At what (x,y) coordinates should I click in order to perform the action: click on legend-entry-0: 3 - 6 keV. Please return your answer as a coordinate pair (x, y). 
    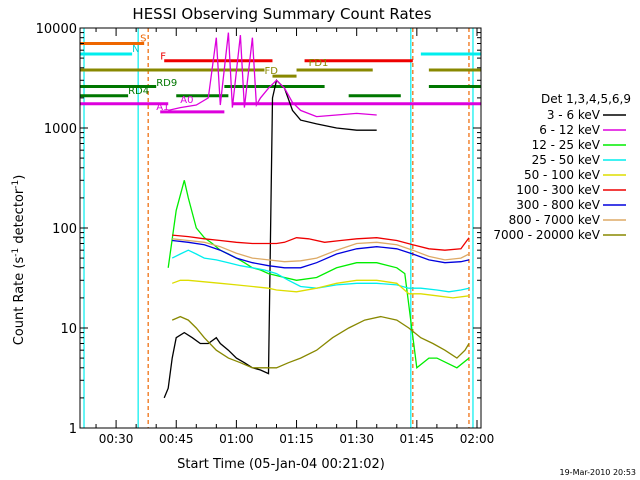
    Looking at the image, I should click on (574, 115).